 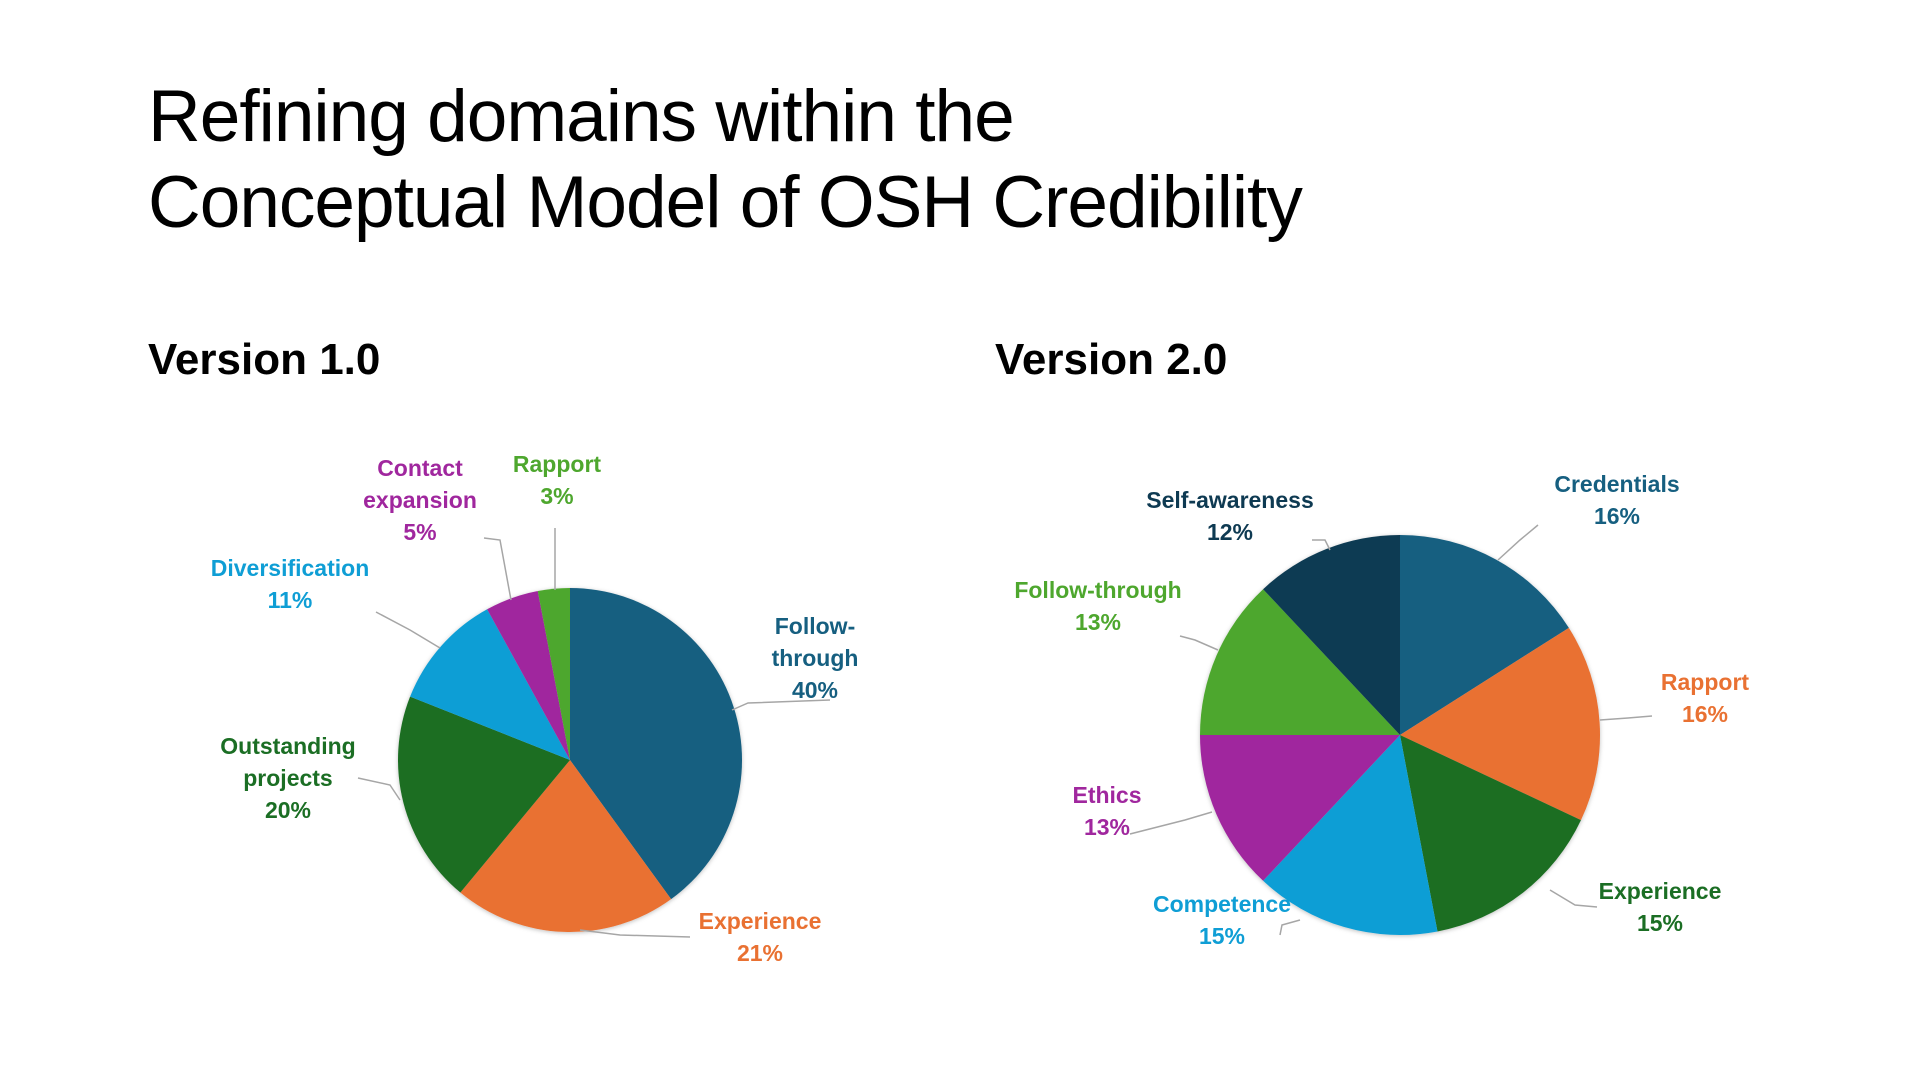 What do you see at coordinates (497, 569) in the screenshot?
I see `leader-line-contact-expansion` at bounding box center [497, 569].